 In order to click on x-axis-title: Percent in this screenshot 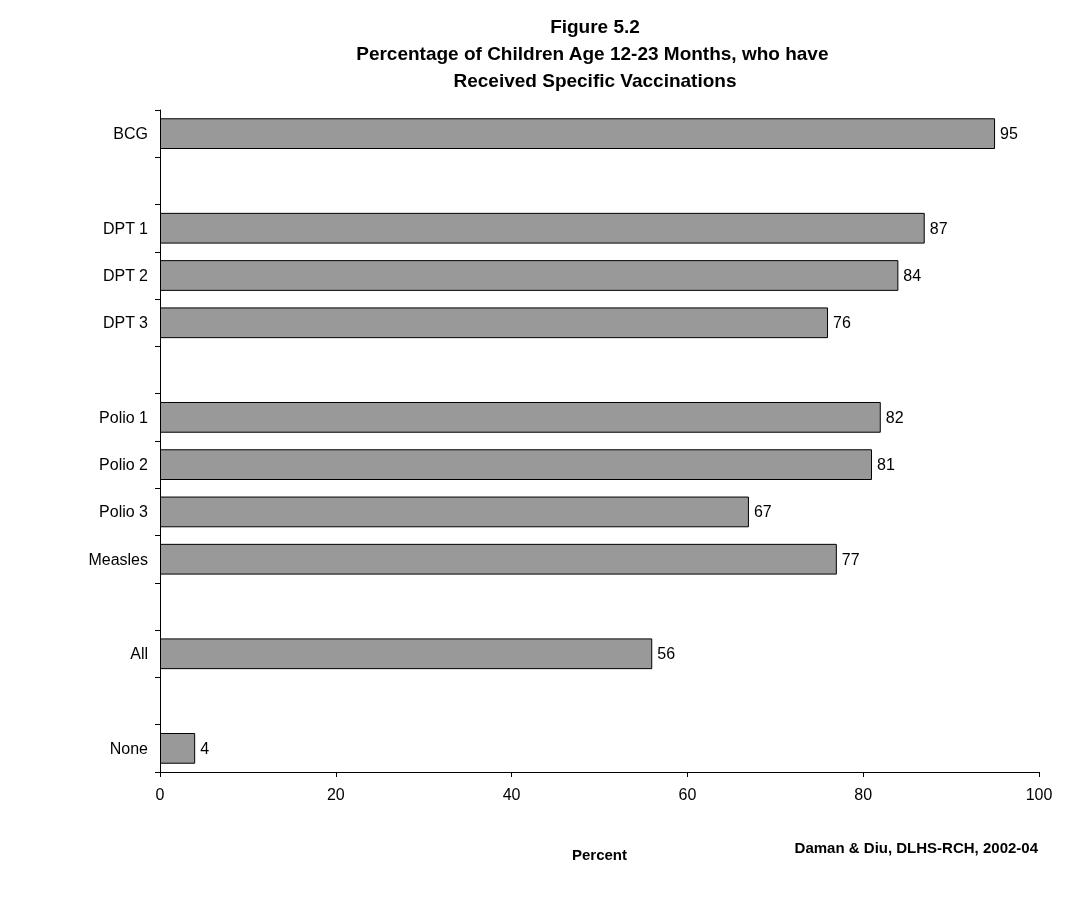, I will do `click(599, 854)`.